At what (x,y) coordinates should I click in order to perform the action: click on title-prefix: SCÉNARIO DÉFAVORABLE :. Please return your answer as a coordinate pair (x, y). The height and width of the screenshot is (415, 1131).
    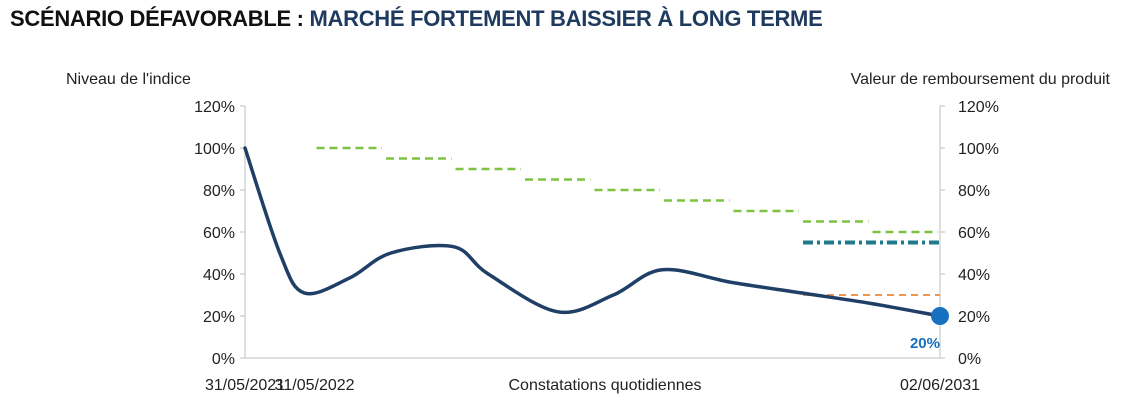
    Looking at the image, I should click on (160, 18).